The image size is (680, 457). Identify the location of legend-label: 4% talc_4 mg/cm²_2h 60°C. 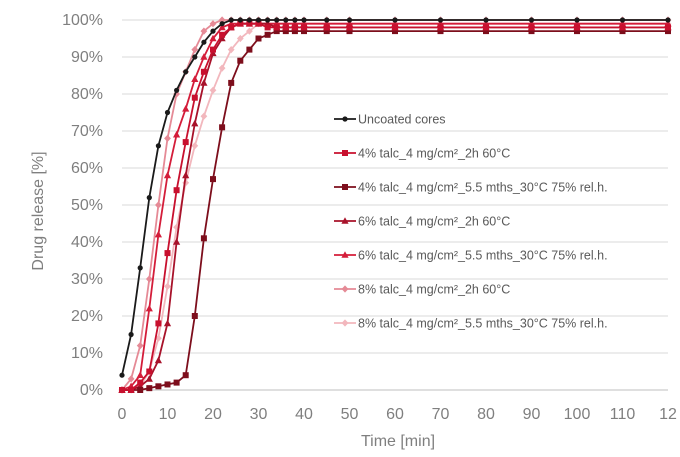
(434, 154).